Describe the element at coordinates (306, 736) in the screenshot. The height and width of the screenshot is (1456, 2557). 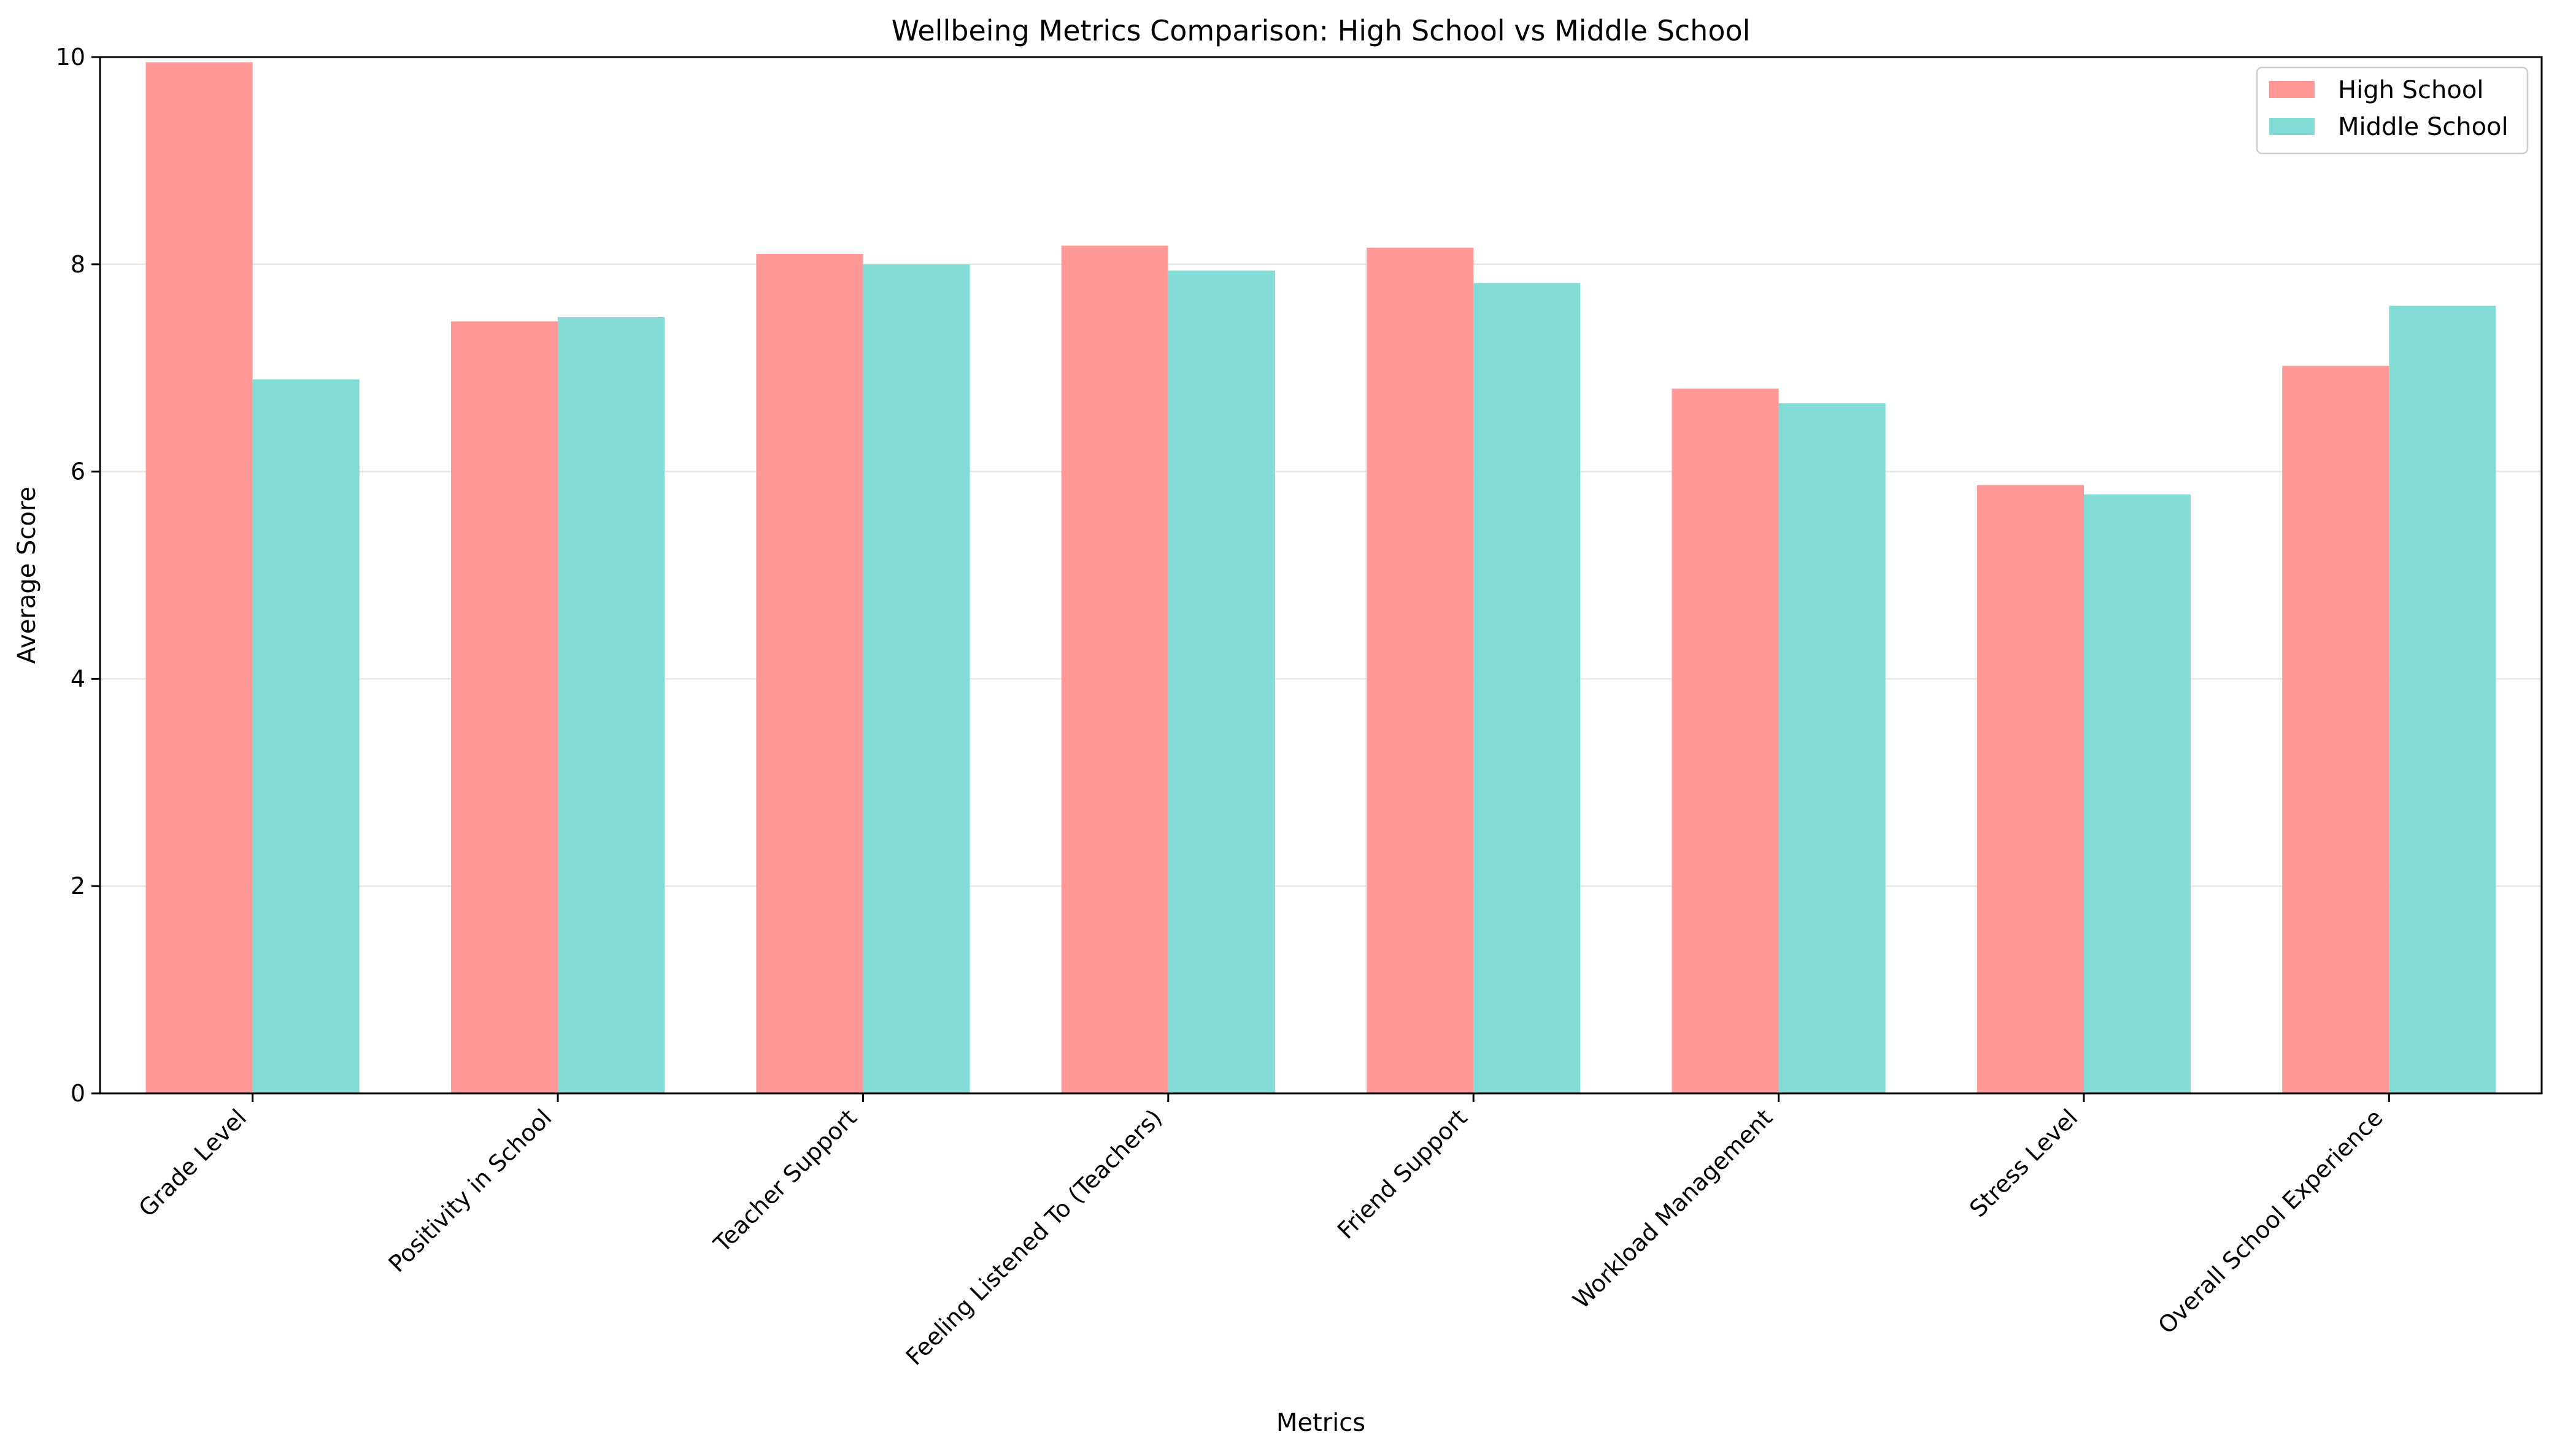
I see `bar-middle-school-grade-level` at that location.